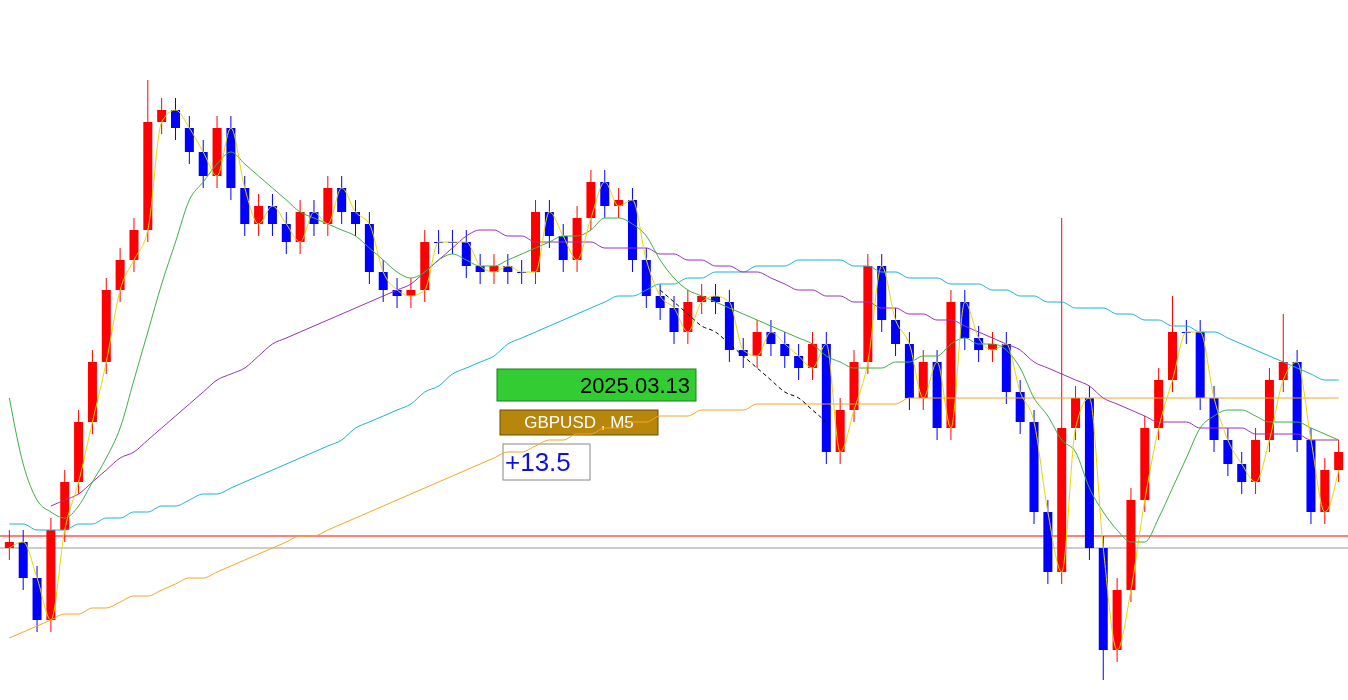  Describe the element at coordinates (634, 385) in the screenshot. I see `annotation: 2025.03.13` at that location.